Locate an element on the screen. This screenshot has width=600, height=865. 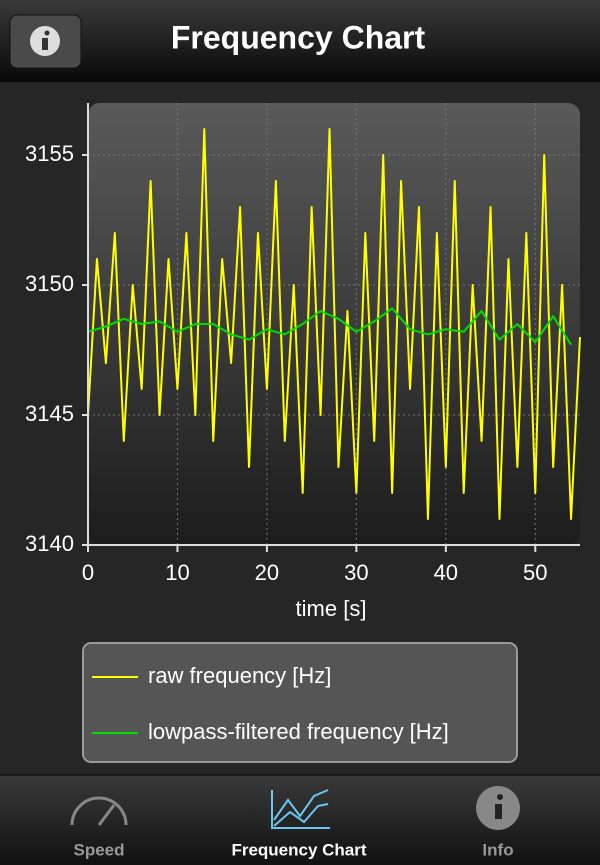
info-button is located at coordinates (45, 41).